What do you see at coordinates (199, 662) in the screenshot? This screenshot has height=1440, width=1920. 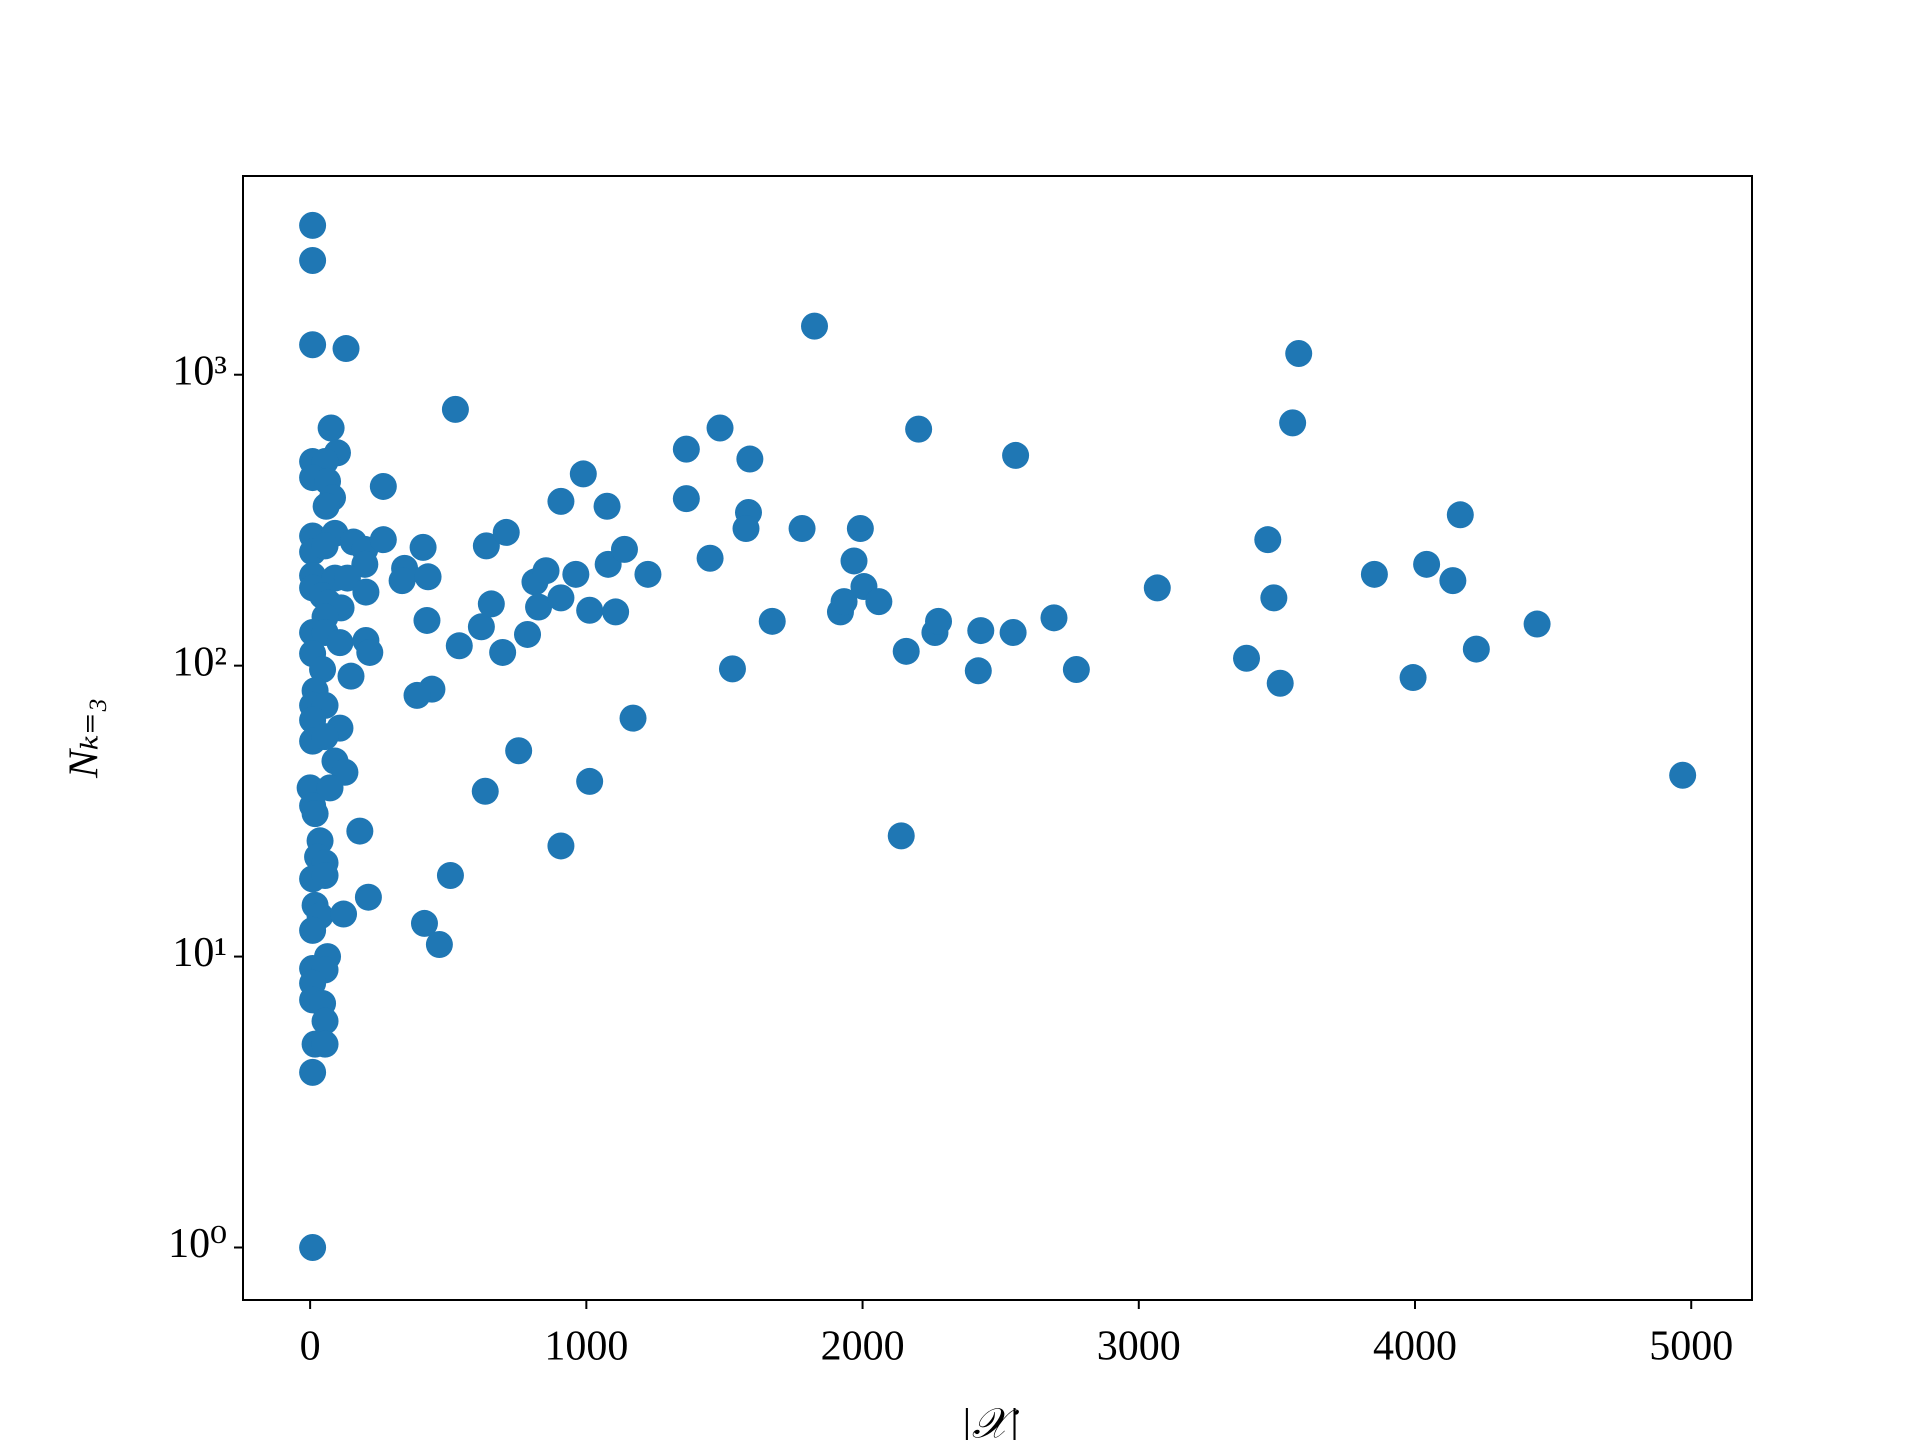 I see `y-tick-label: 10²` at bounding box center [199, 662].